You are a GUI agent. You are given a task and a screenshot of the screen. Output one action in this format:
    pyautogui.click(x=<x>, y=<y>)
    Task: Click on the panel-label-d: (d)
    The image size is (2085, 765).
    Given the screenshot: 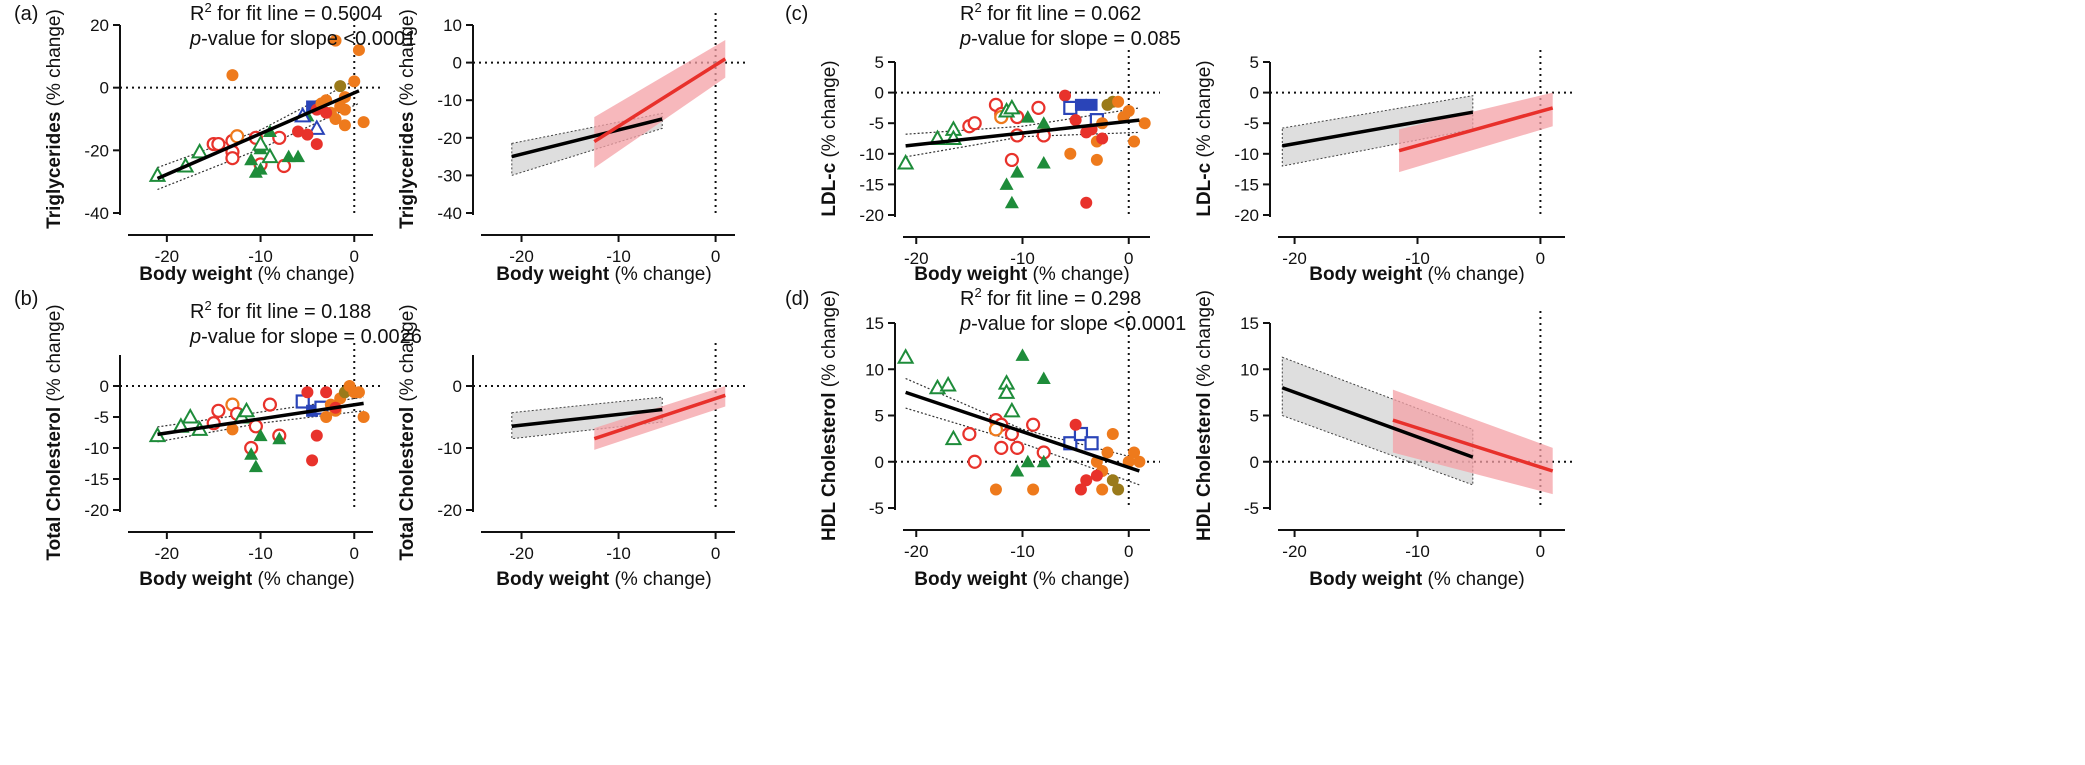 What is the action you would take?
    pyautogui.click(x=797, y=299)
    